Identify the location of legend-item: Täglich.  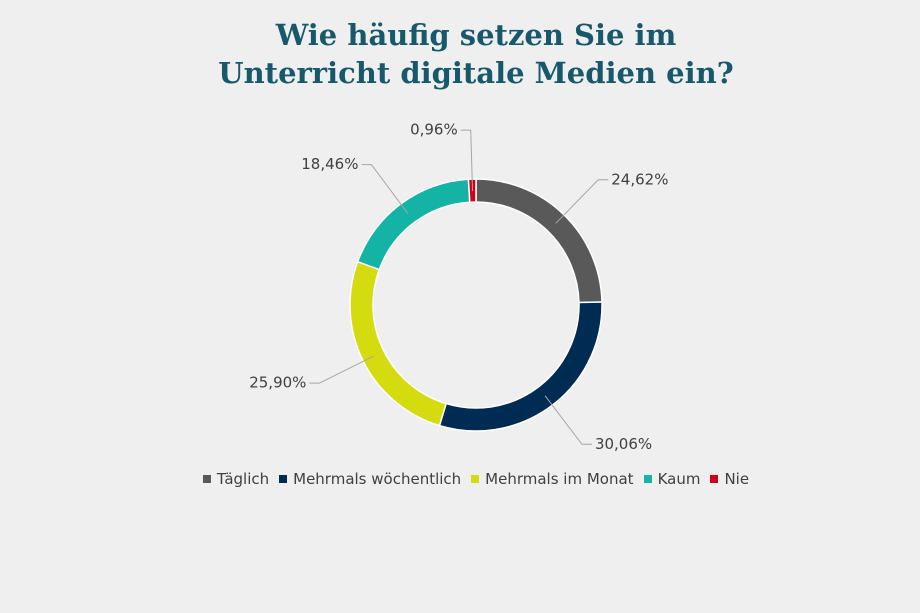
(236, 479).